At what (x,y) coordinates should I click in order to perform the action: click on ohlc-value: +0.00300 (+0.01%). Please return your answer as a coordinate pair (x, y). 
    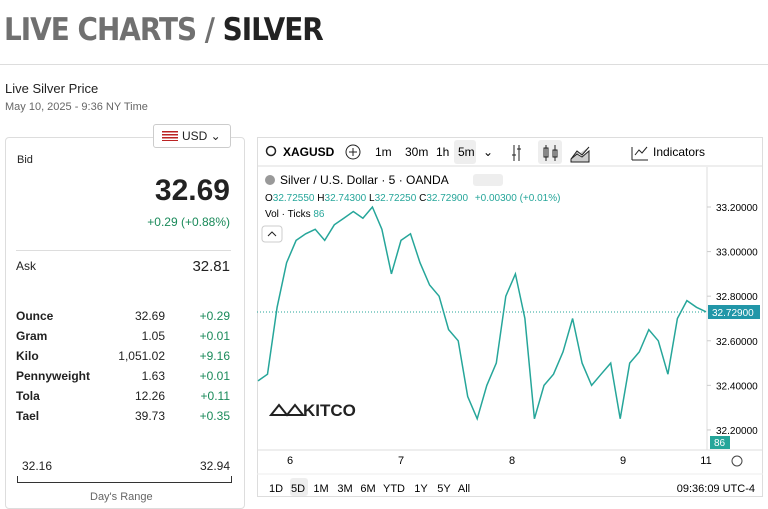
    Looking at the image, I should click on (518, 198).